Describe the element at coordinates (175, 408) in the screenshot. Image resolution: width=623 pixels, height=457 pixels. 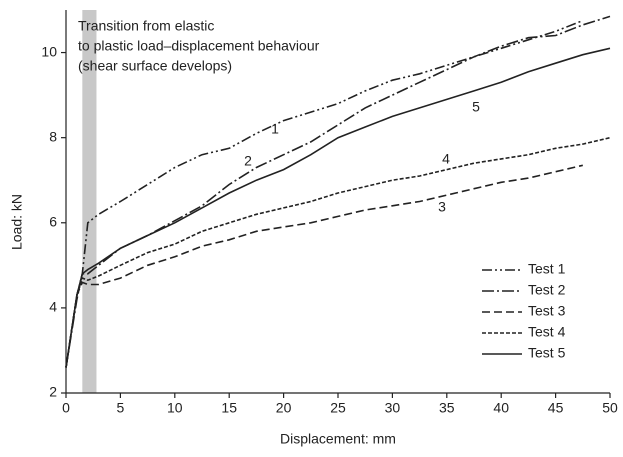
I see `x-tick-label: 10` at that location.